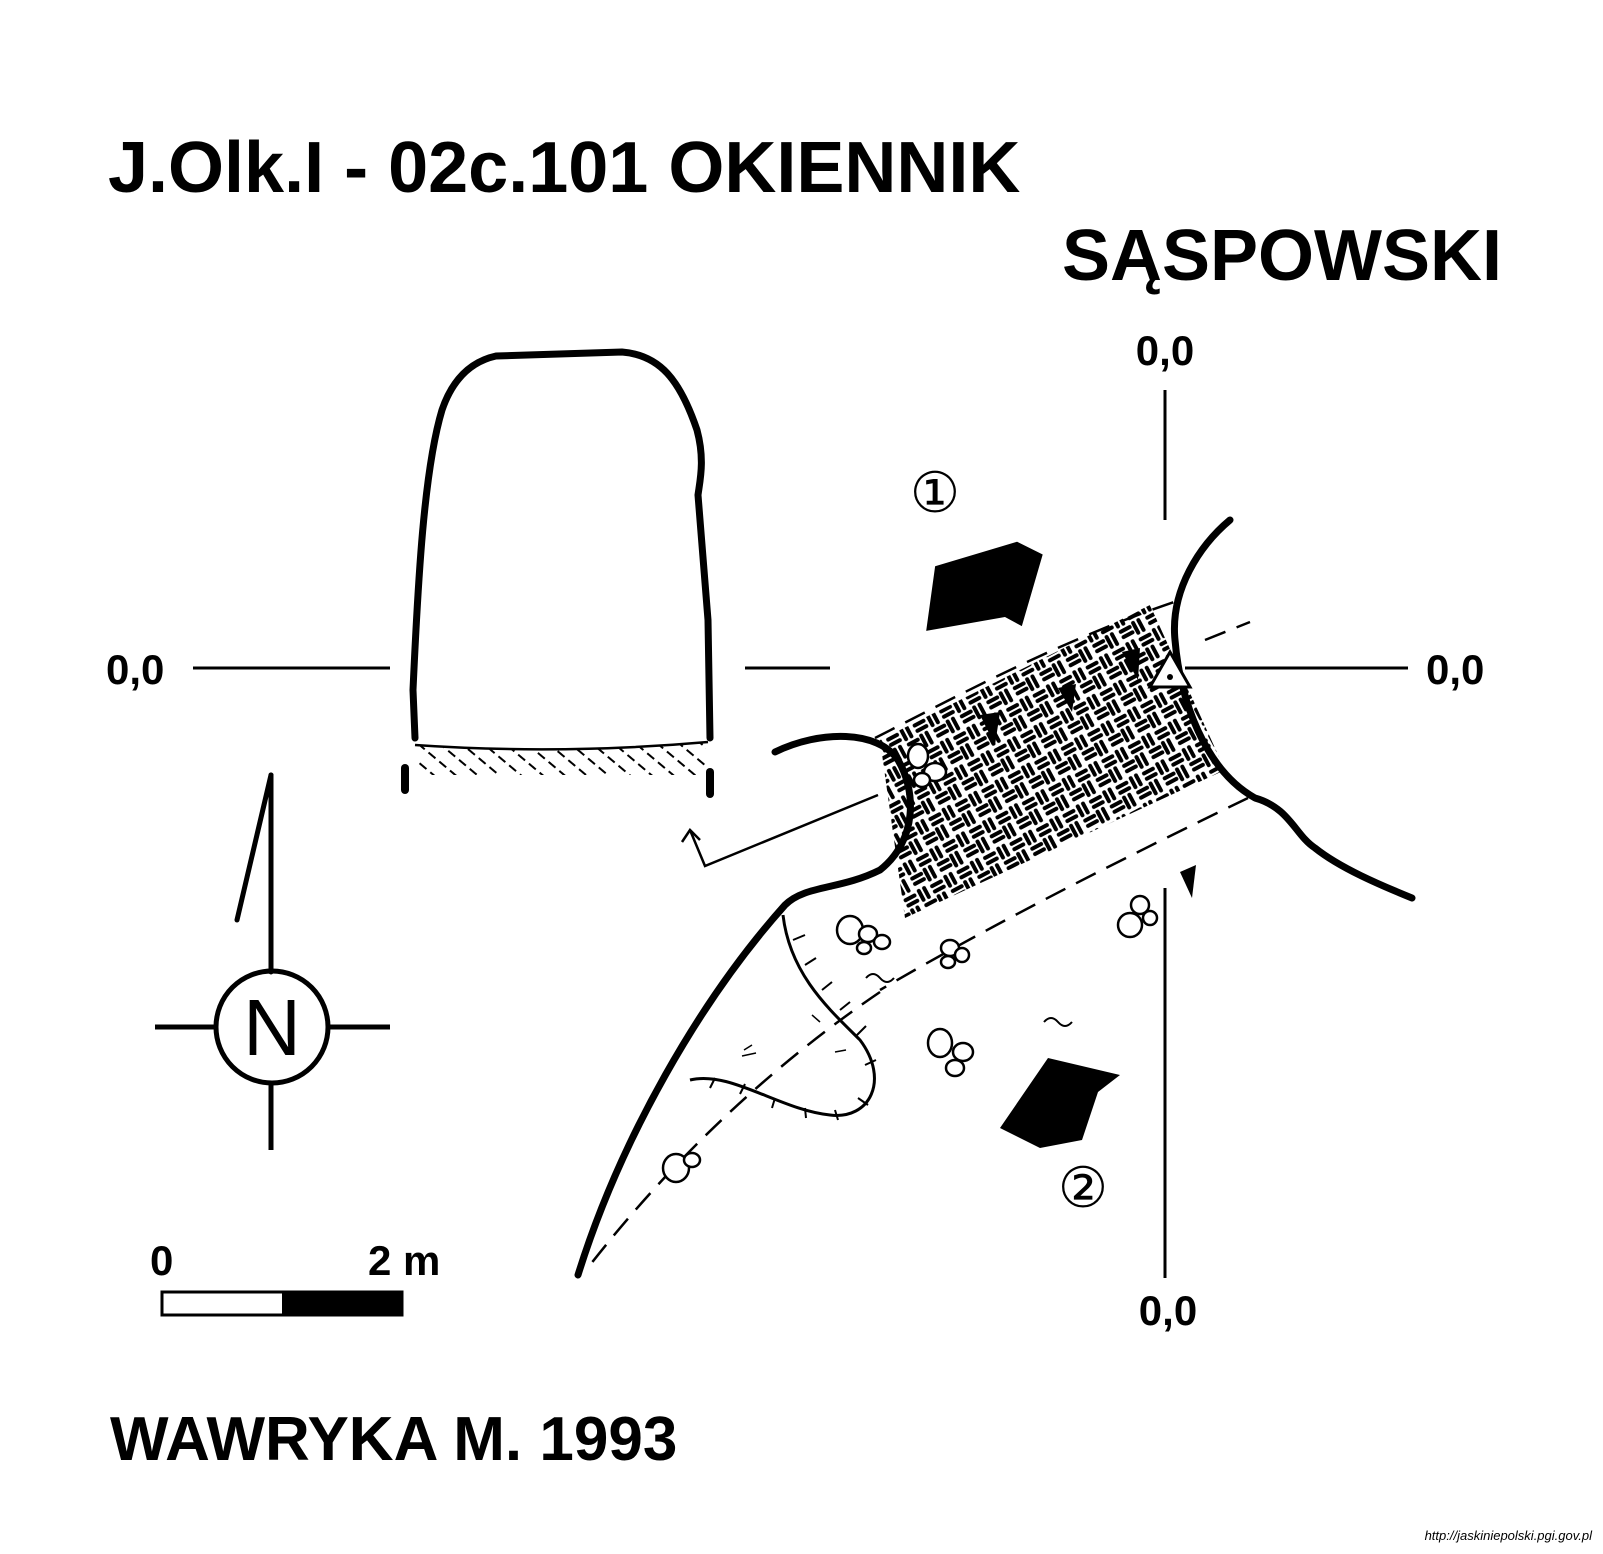 The height and width of the screenshot is (1554, 1603). Describe the element at coordinates (935, 492) in the screenshot. I see `view-marker-1: ①` at that location.